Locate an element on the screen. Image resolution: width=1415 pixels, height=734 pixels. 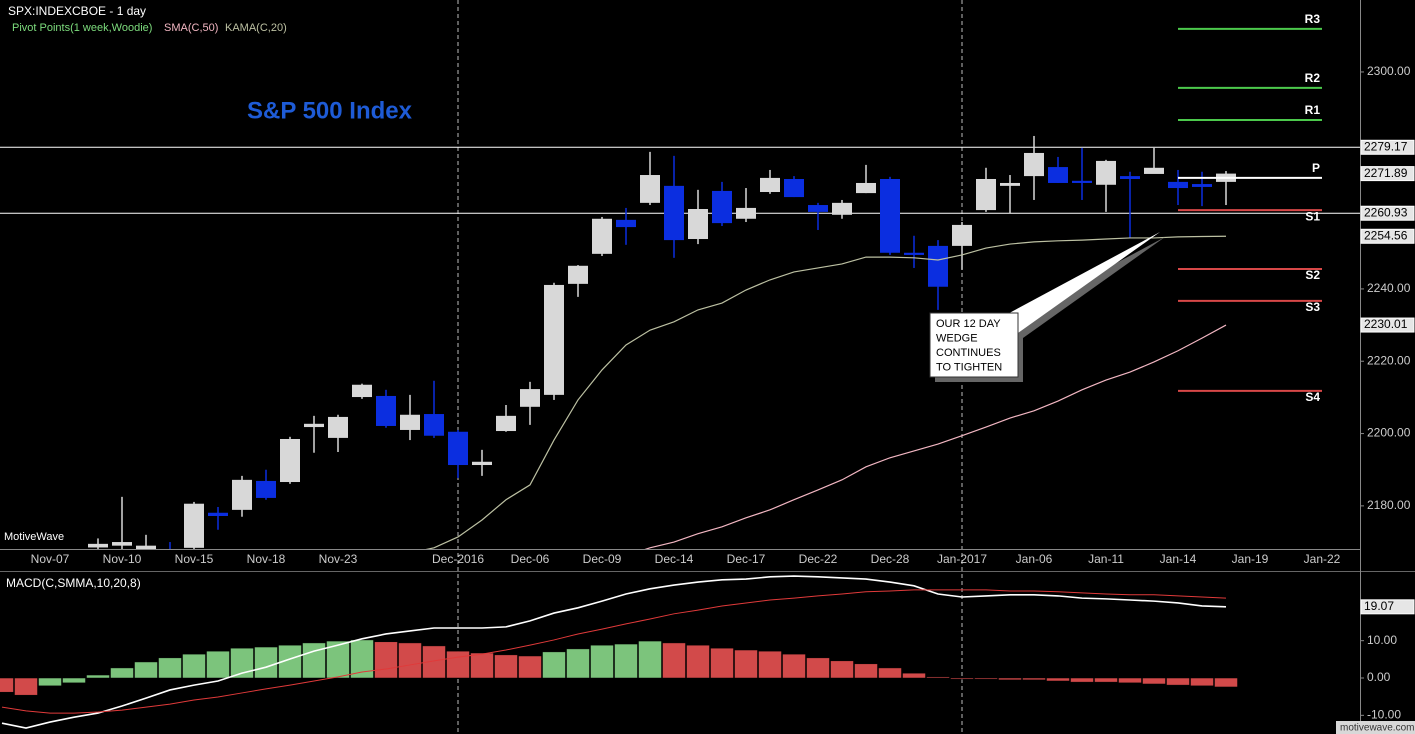
callout-text: CONTINUES is located at coordinates (968, 353).